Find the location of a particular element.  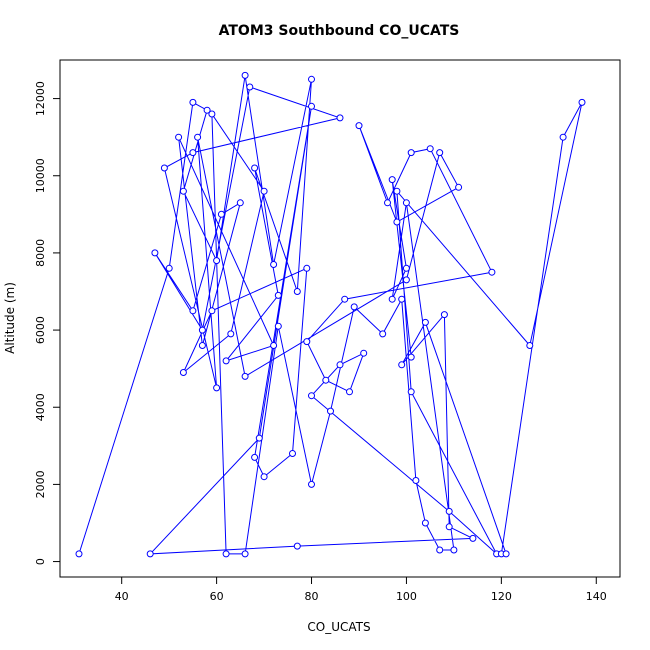

y-tick-label: 8000 is located at coordinates (40, 253).